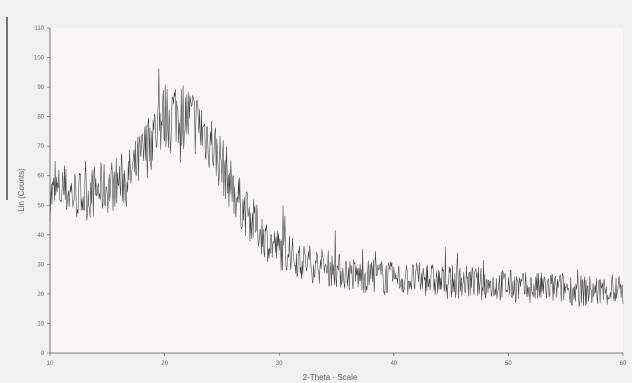 The width and height of the screenshot is (632, 383). Describe the element at coordinates (40, 265) in the screenshot. I see `y-tick-label: 30` at that location.